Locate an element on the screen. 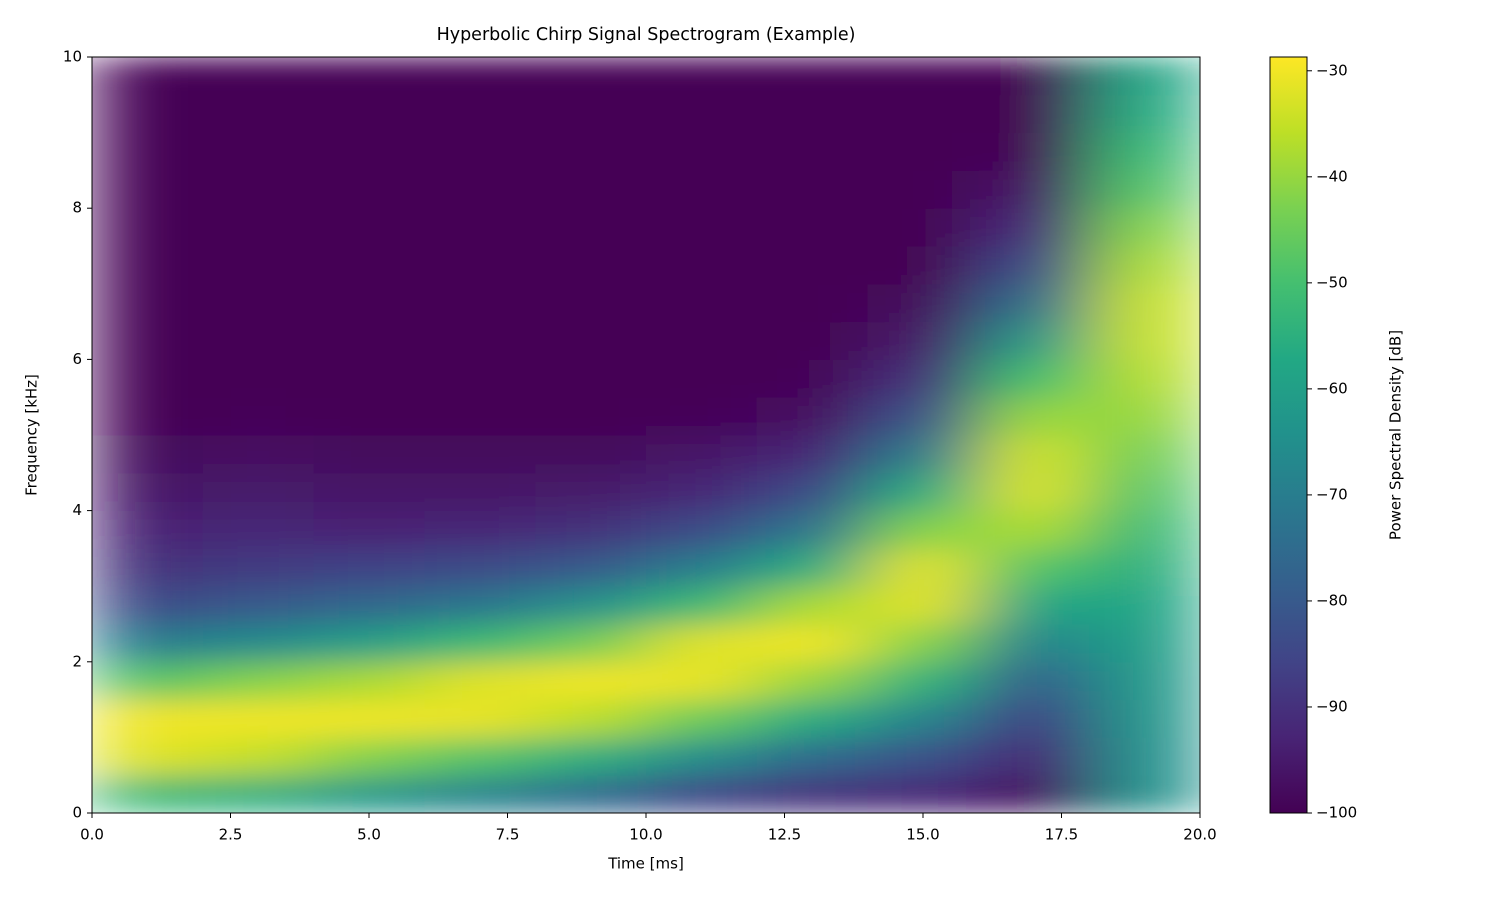  x-tick-label: 20.0 is located at coordinates (1199, 835).